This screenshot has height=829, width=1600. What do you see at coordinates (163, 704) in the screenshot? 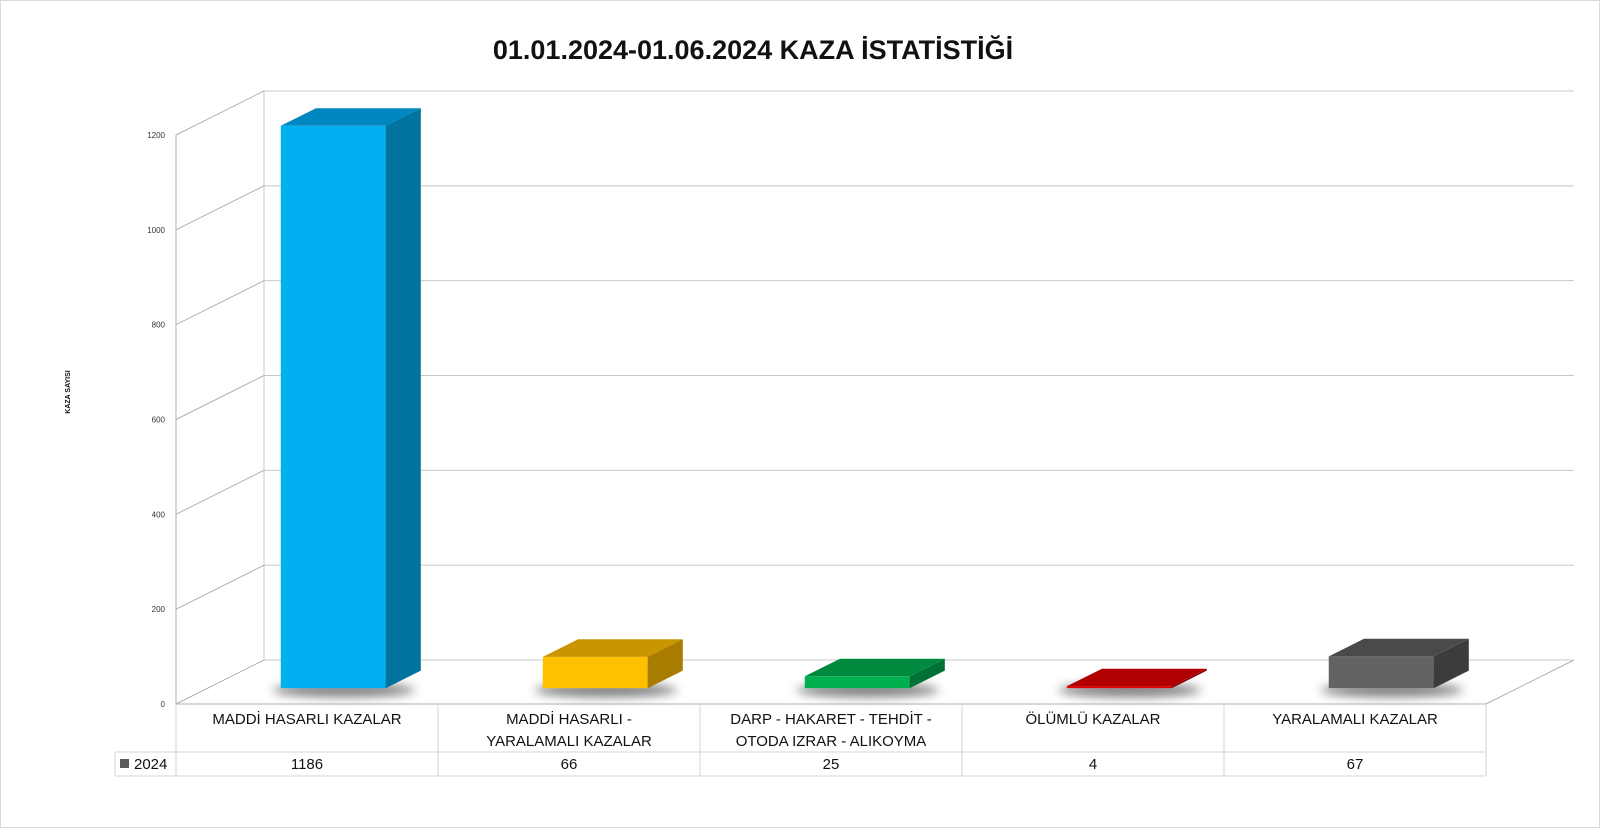
I see `y-tick-label: 0` at bounding box center [163, 704].